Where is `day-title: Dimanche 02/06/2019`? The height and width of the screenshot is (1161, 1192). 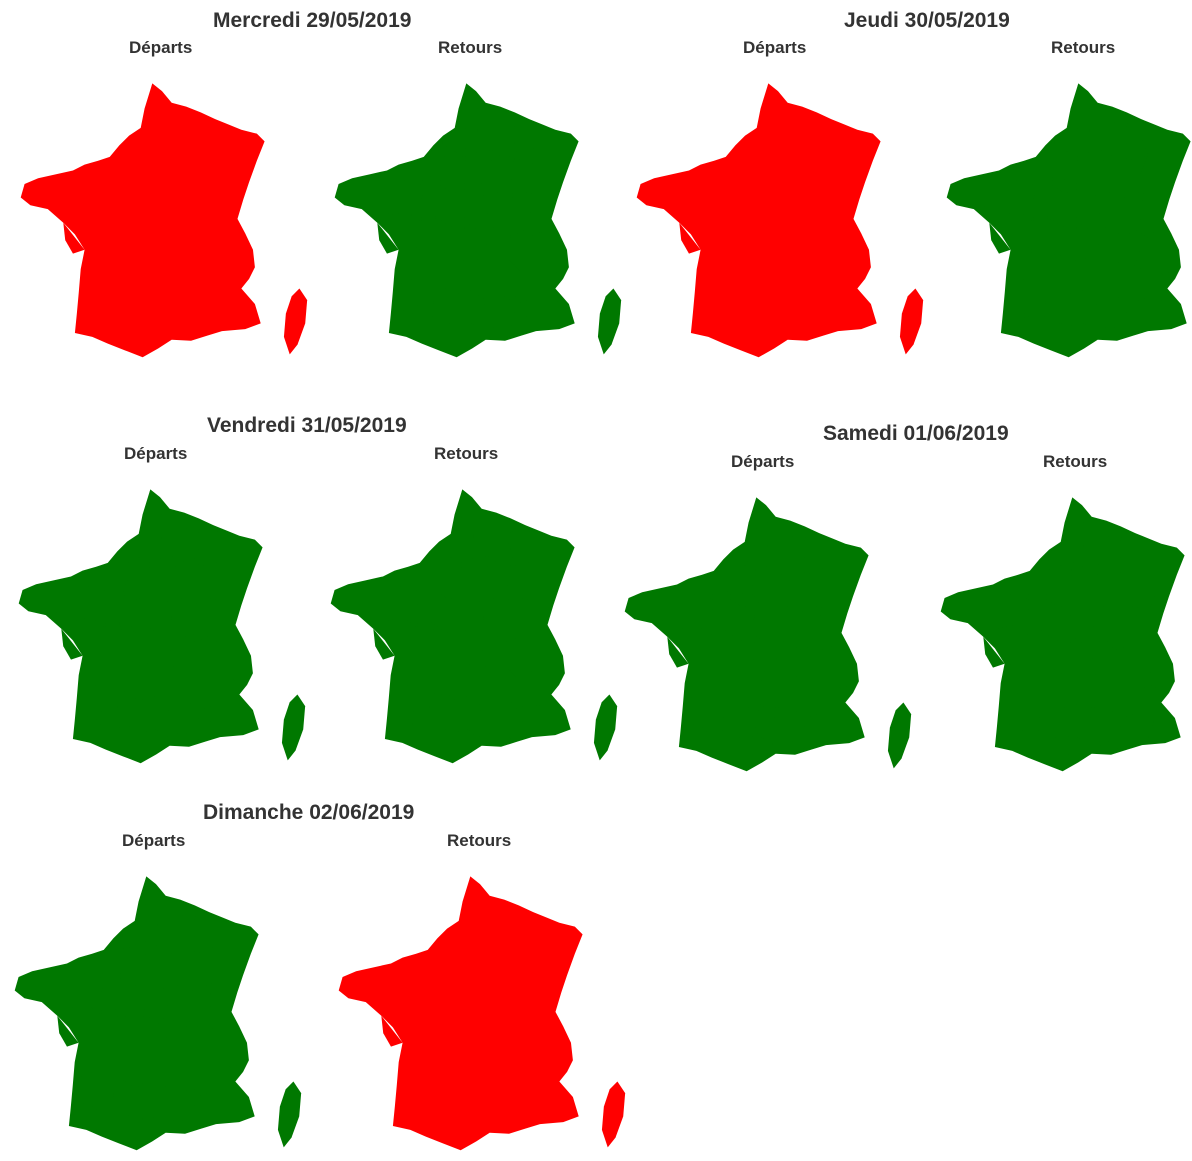 day-title: Dimanche 02/06/2019 is located at coordinates (309, 812).